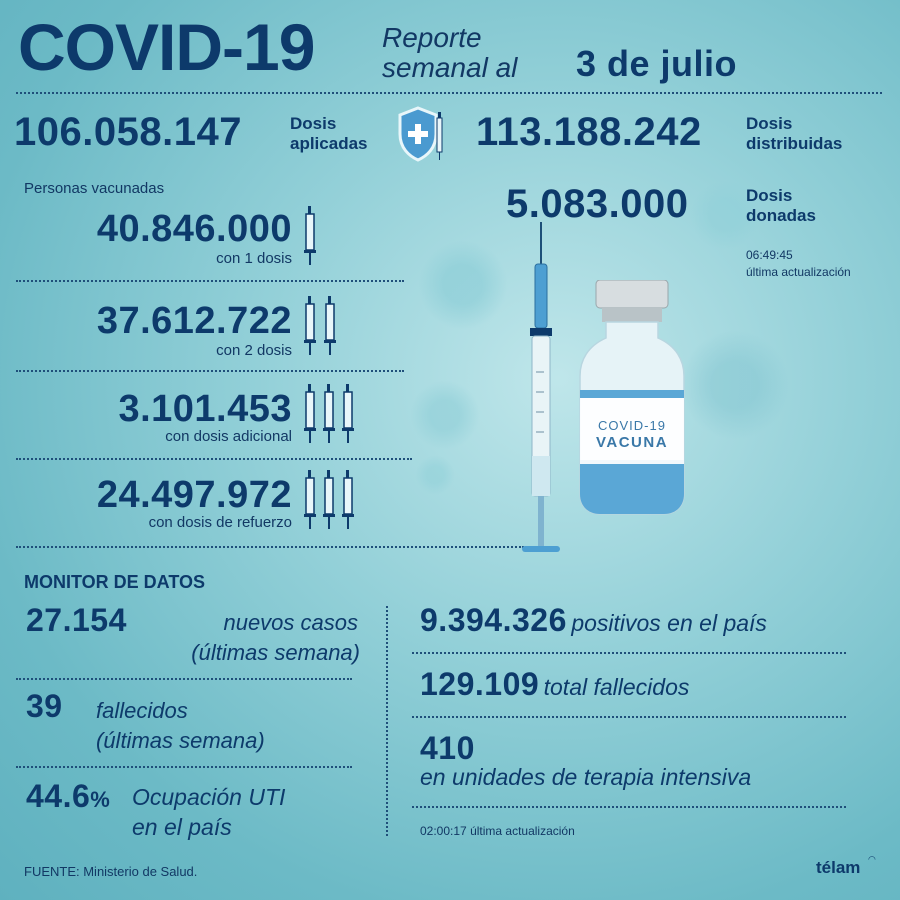 The width and height of the screenshot is (900, 900). What do you see at coordinates (616, 687) in the screenshot?
I see `total-deaths-label: total fallecidos` at bounding box center [616, 687].